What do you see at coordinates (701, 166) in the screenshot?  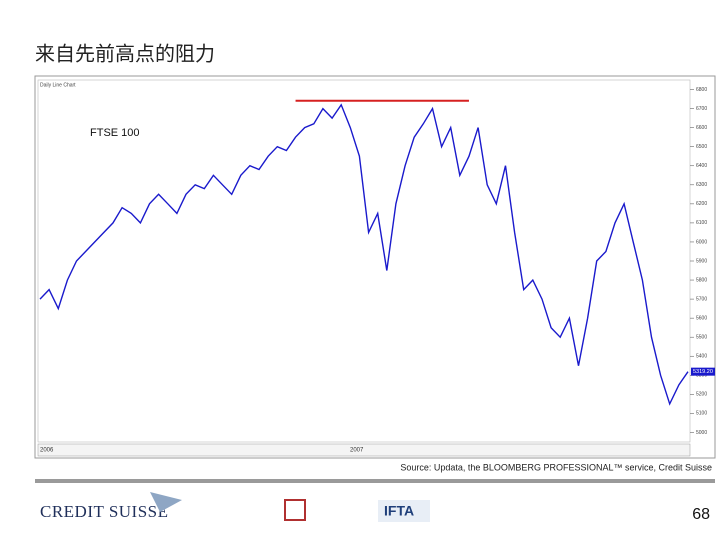 I see `y-tick-label: 6400` at bounding box center [701, 166].